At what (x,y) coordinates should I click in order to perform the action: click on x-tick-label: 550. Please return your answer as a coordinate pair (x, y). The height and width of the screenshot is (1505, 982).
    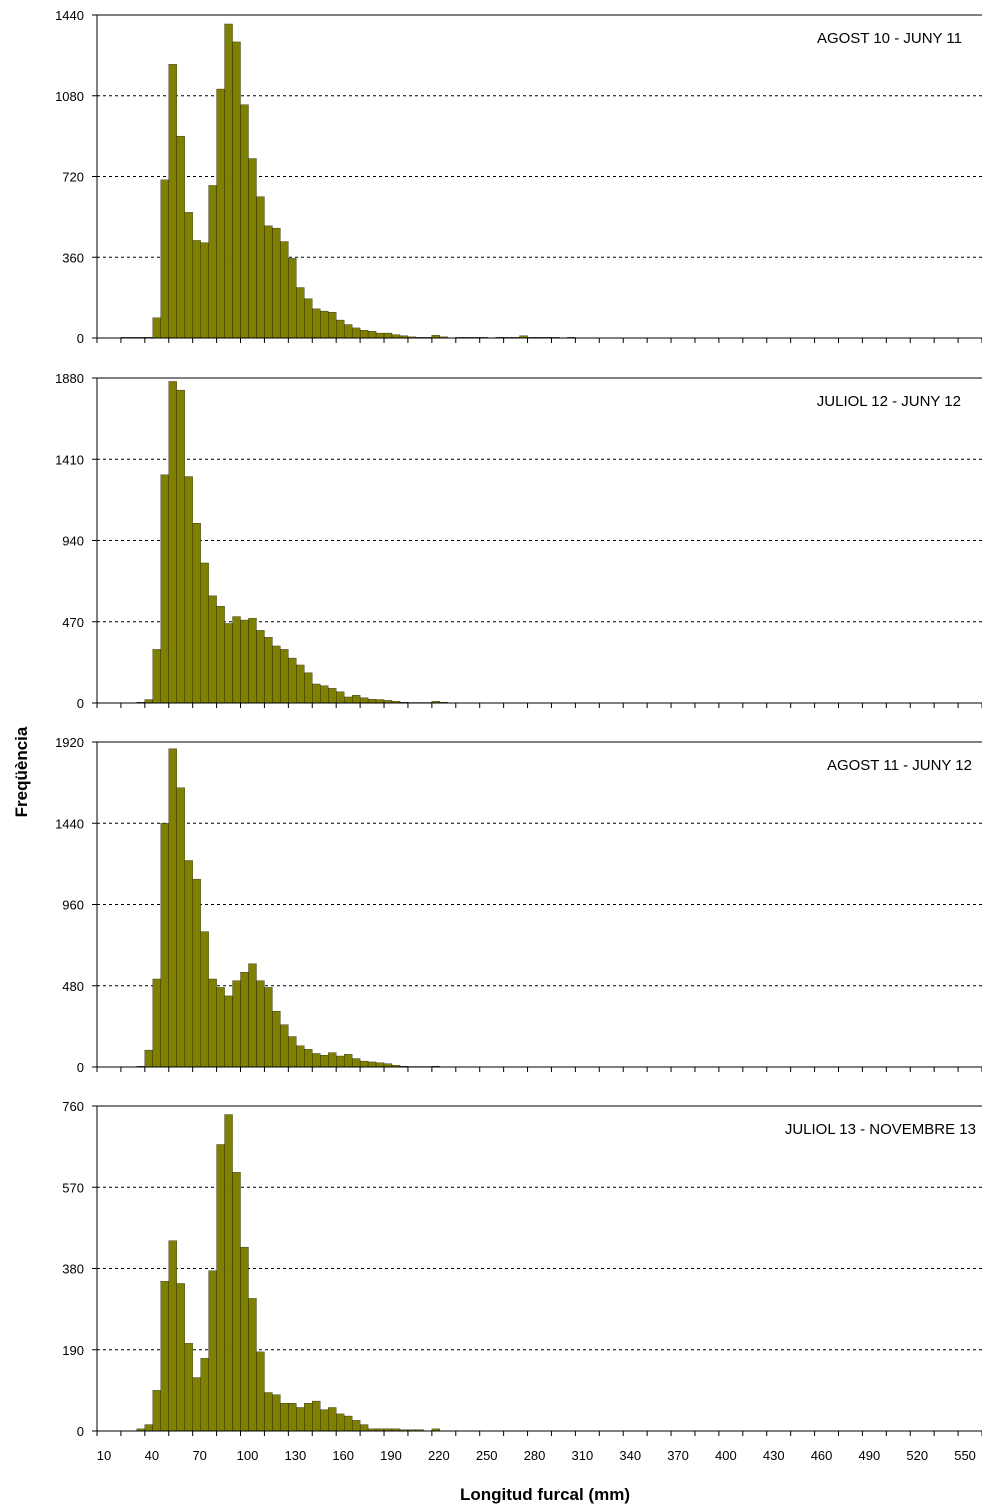
    Looking at the image, I should click on (965, 1455).